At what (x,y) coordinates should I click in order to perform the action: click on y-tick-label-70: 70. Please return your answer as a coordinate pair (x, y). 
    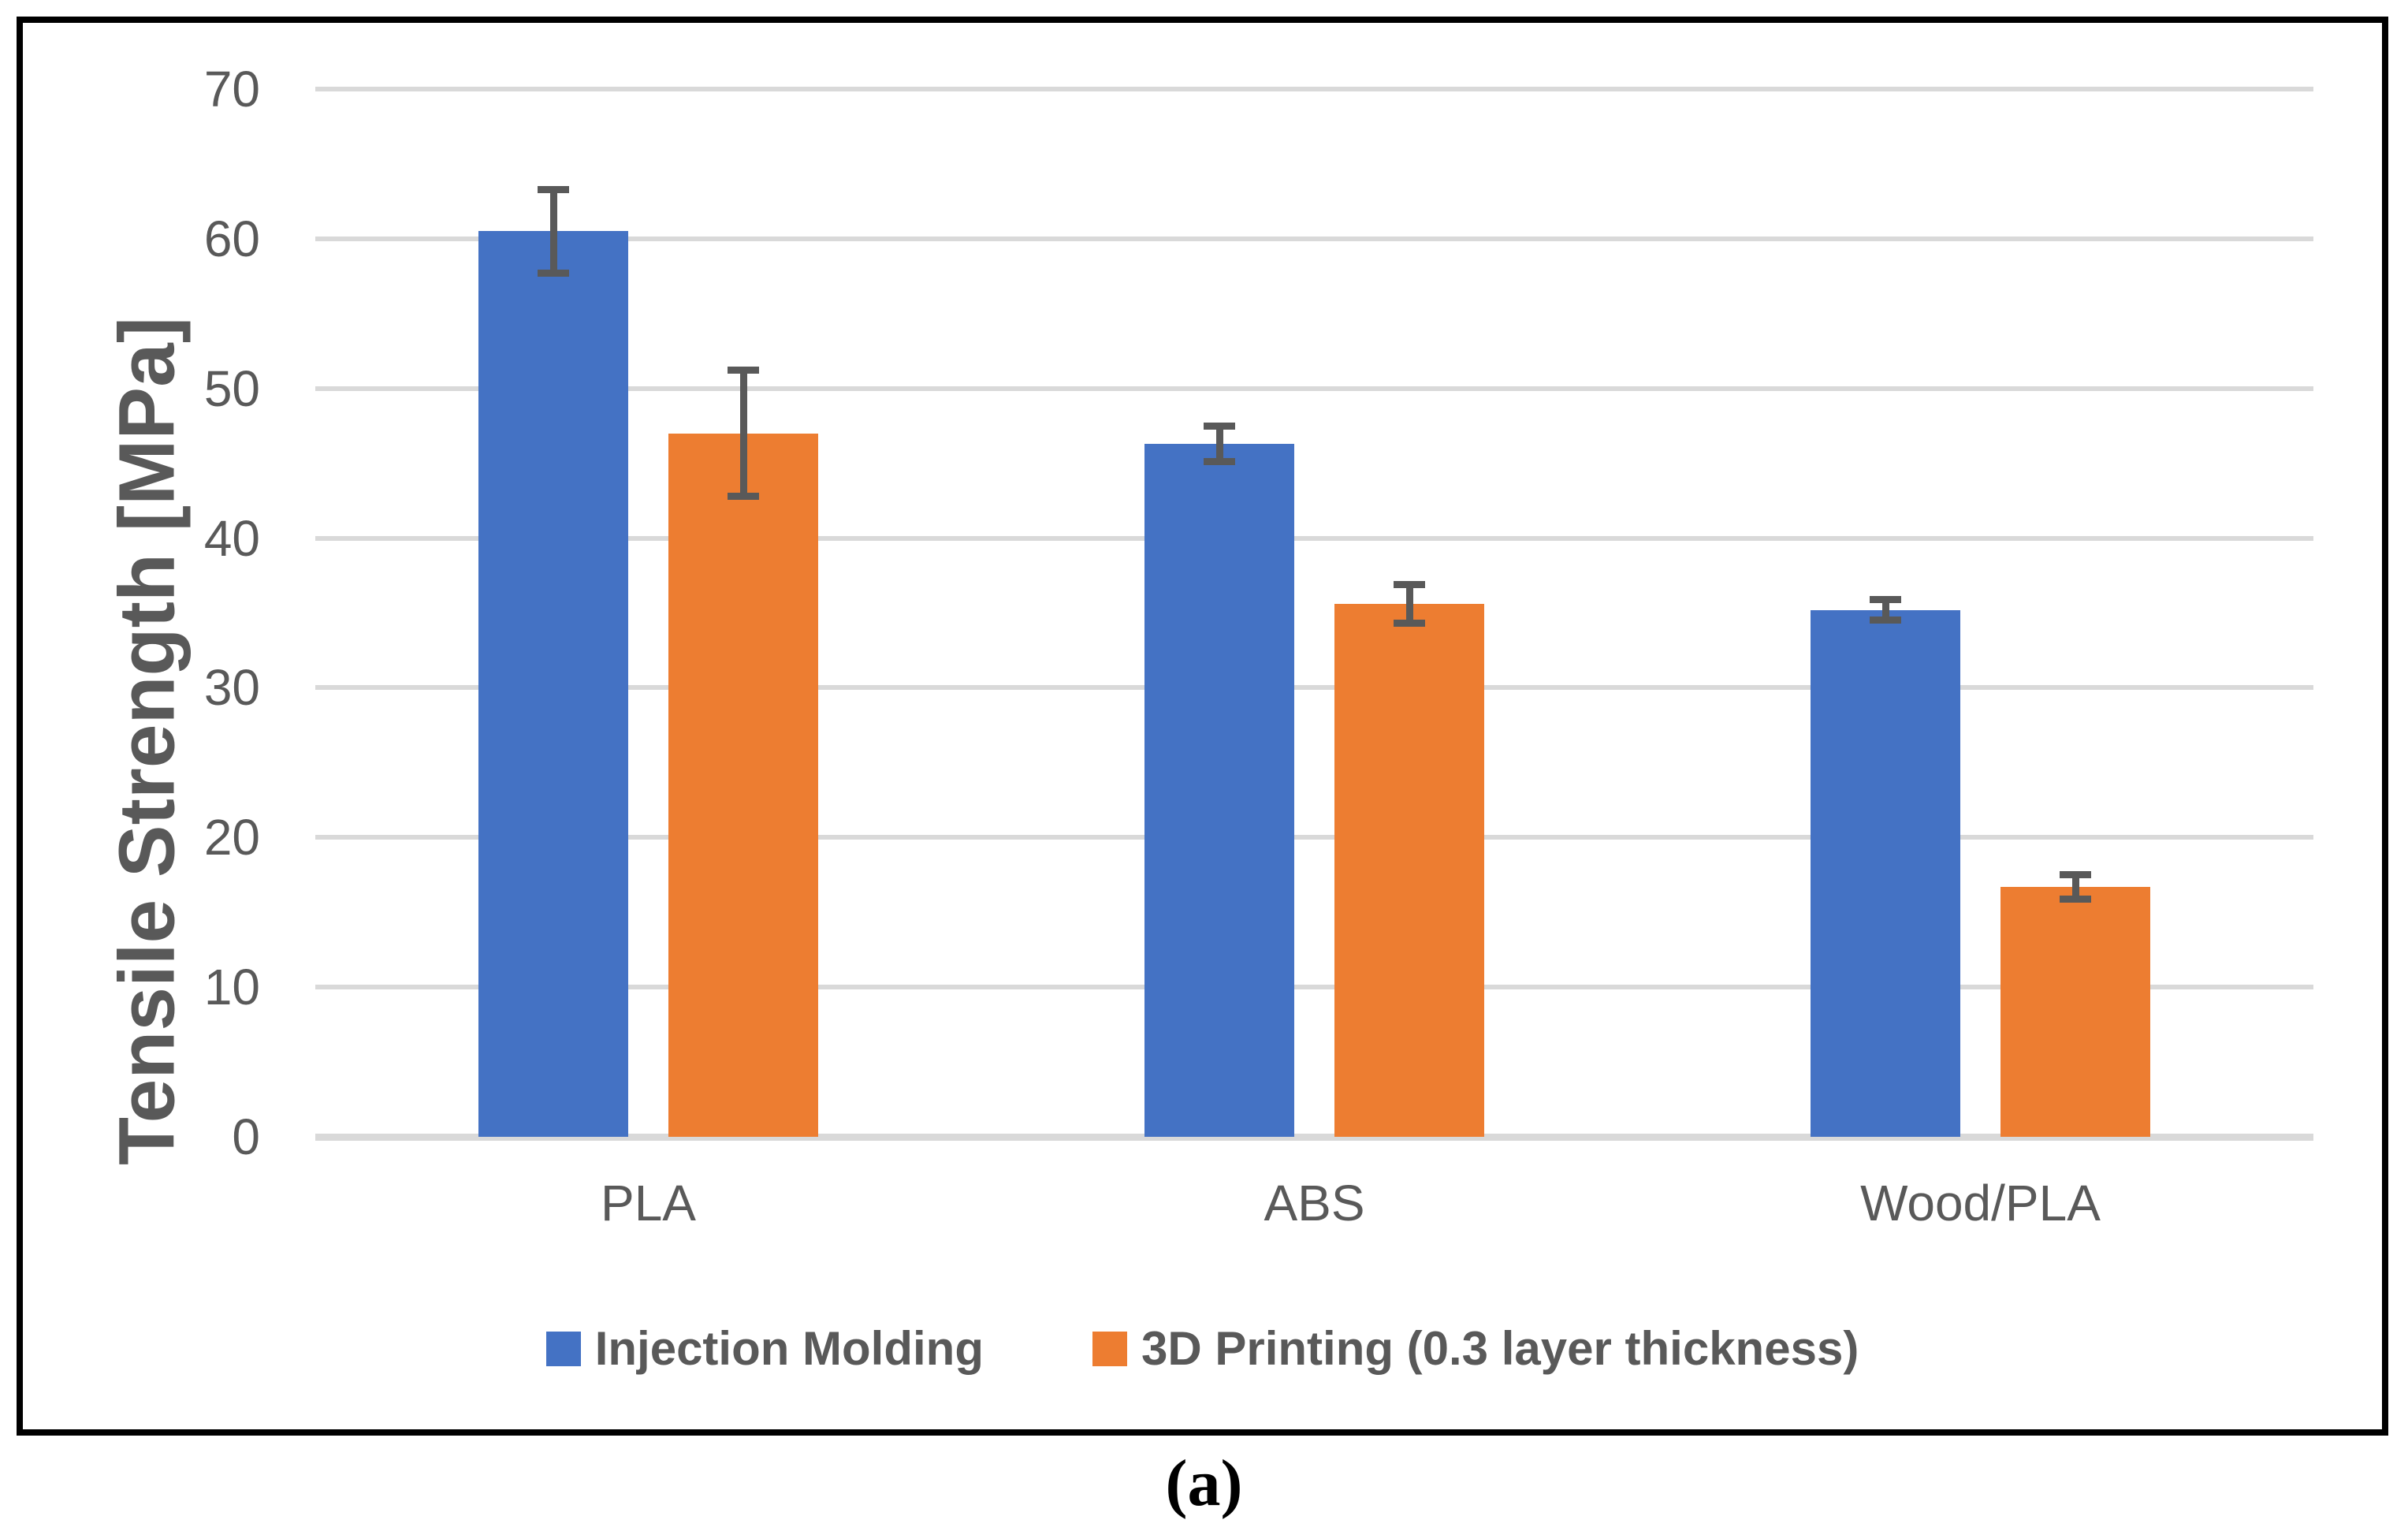
    Looking at the image, I should click on (231, 89).